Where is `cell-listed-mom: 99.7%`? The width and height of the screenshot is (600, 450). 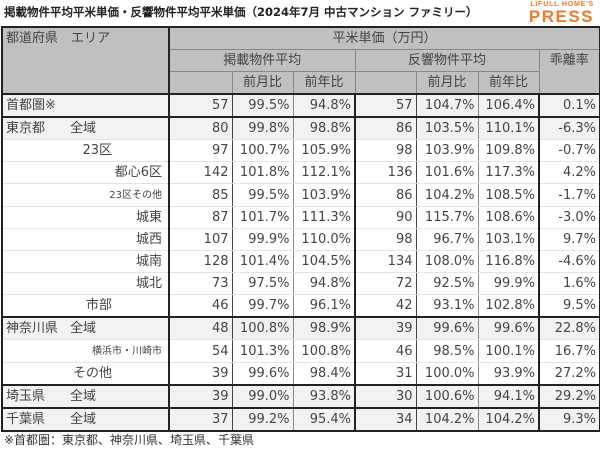
cell-listed-mom: 99.7% is located at coordinates (262, 306).